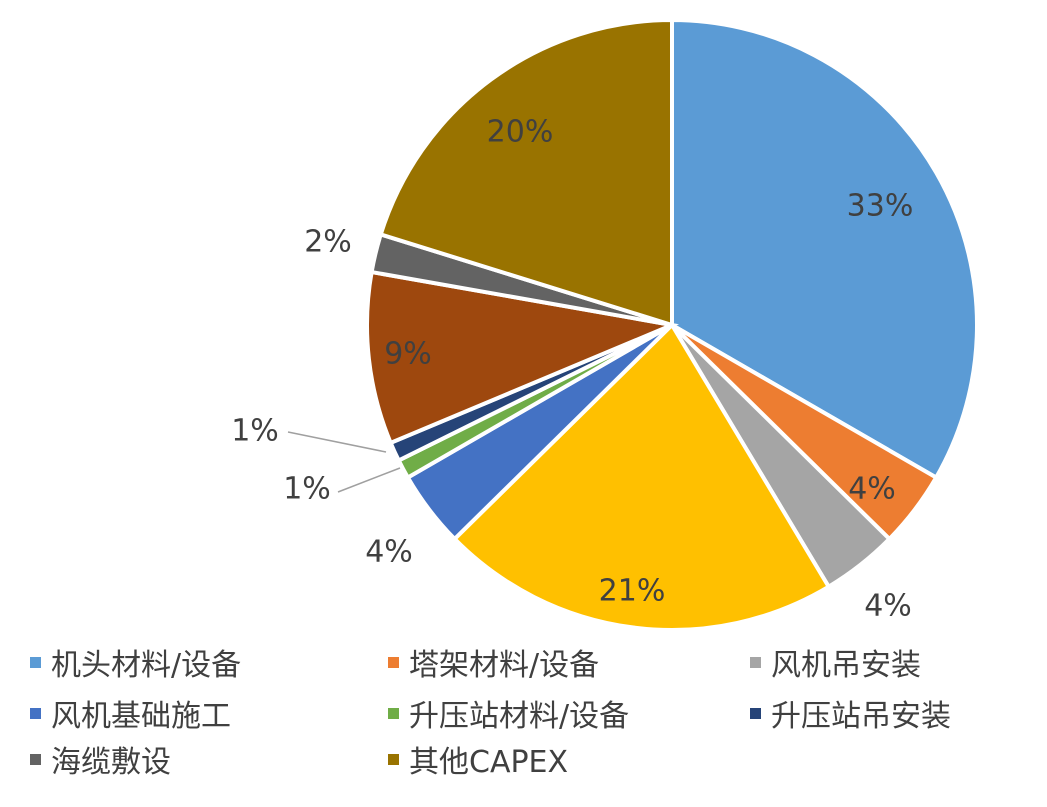  I want to click on legend-item: 风机基础施工, so click(130, 713).